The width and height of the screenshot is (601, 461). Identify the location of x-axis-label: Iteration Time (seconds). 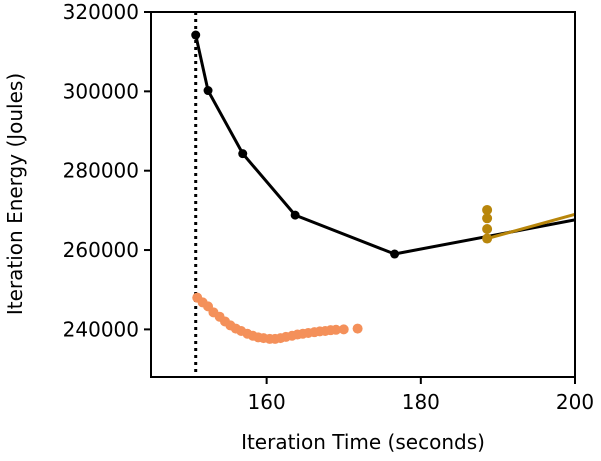
(363, 442).